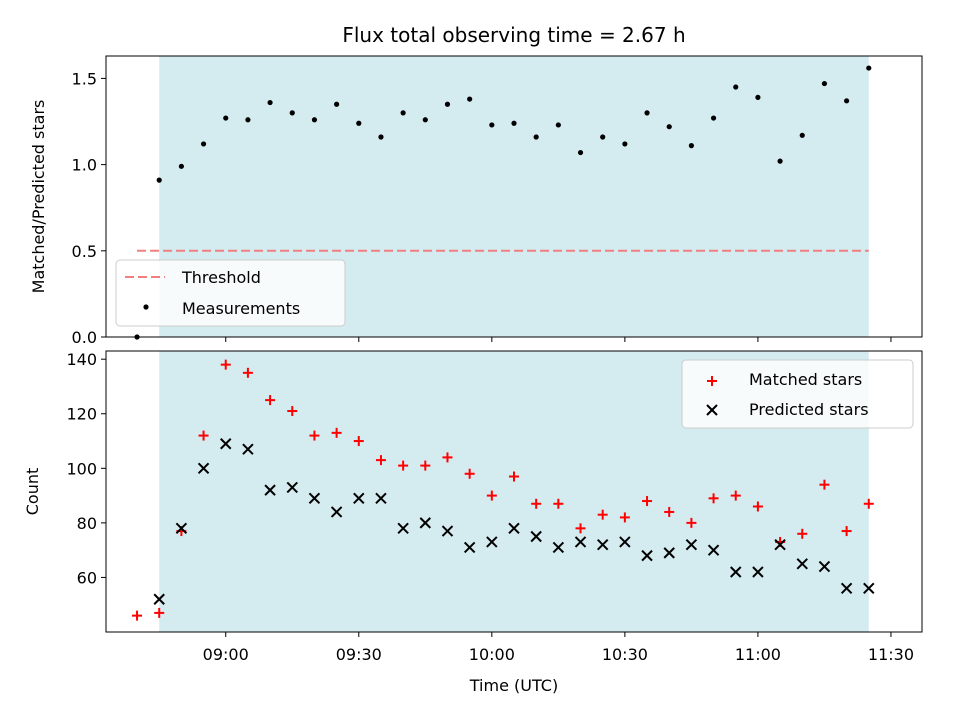 This screenshot has width=960, height=720. What do you see at coordinates (81, 468) in the screenshot?
I see `bottom-y-tick-label: 100` at bounding box center [81, 468].